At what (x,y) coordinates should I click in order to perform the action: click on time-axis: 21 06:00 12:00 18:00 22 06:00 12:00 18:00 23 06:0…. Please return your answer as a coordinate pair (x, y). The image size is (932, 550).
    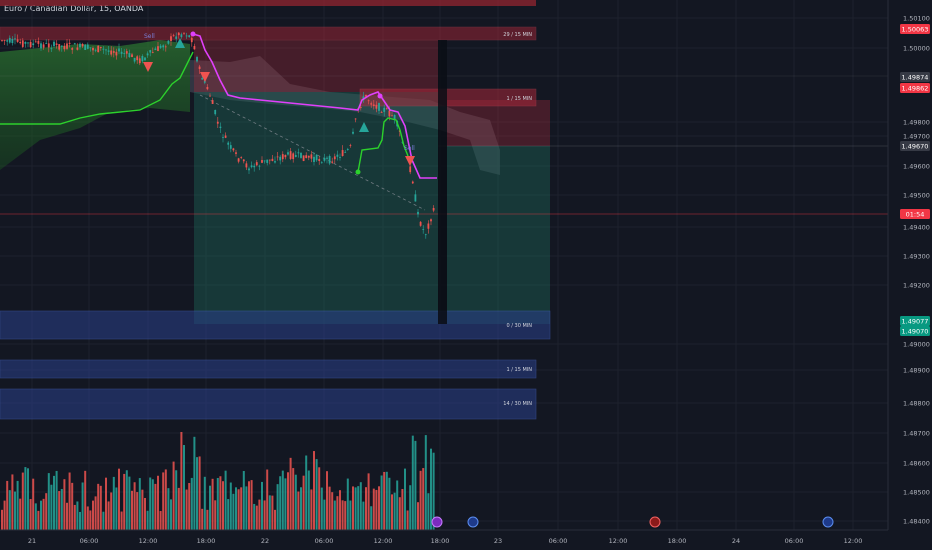
    Looking at the image, I should click on (445, 541).